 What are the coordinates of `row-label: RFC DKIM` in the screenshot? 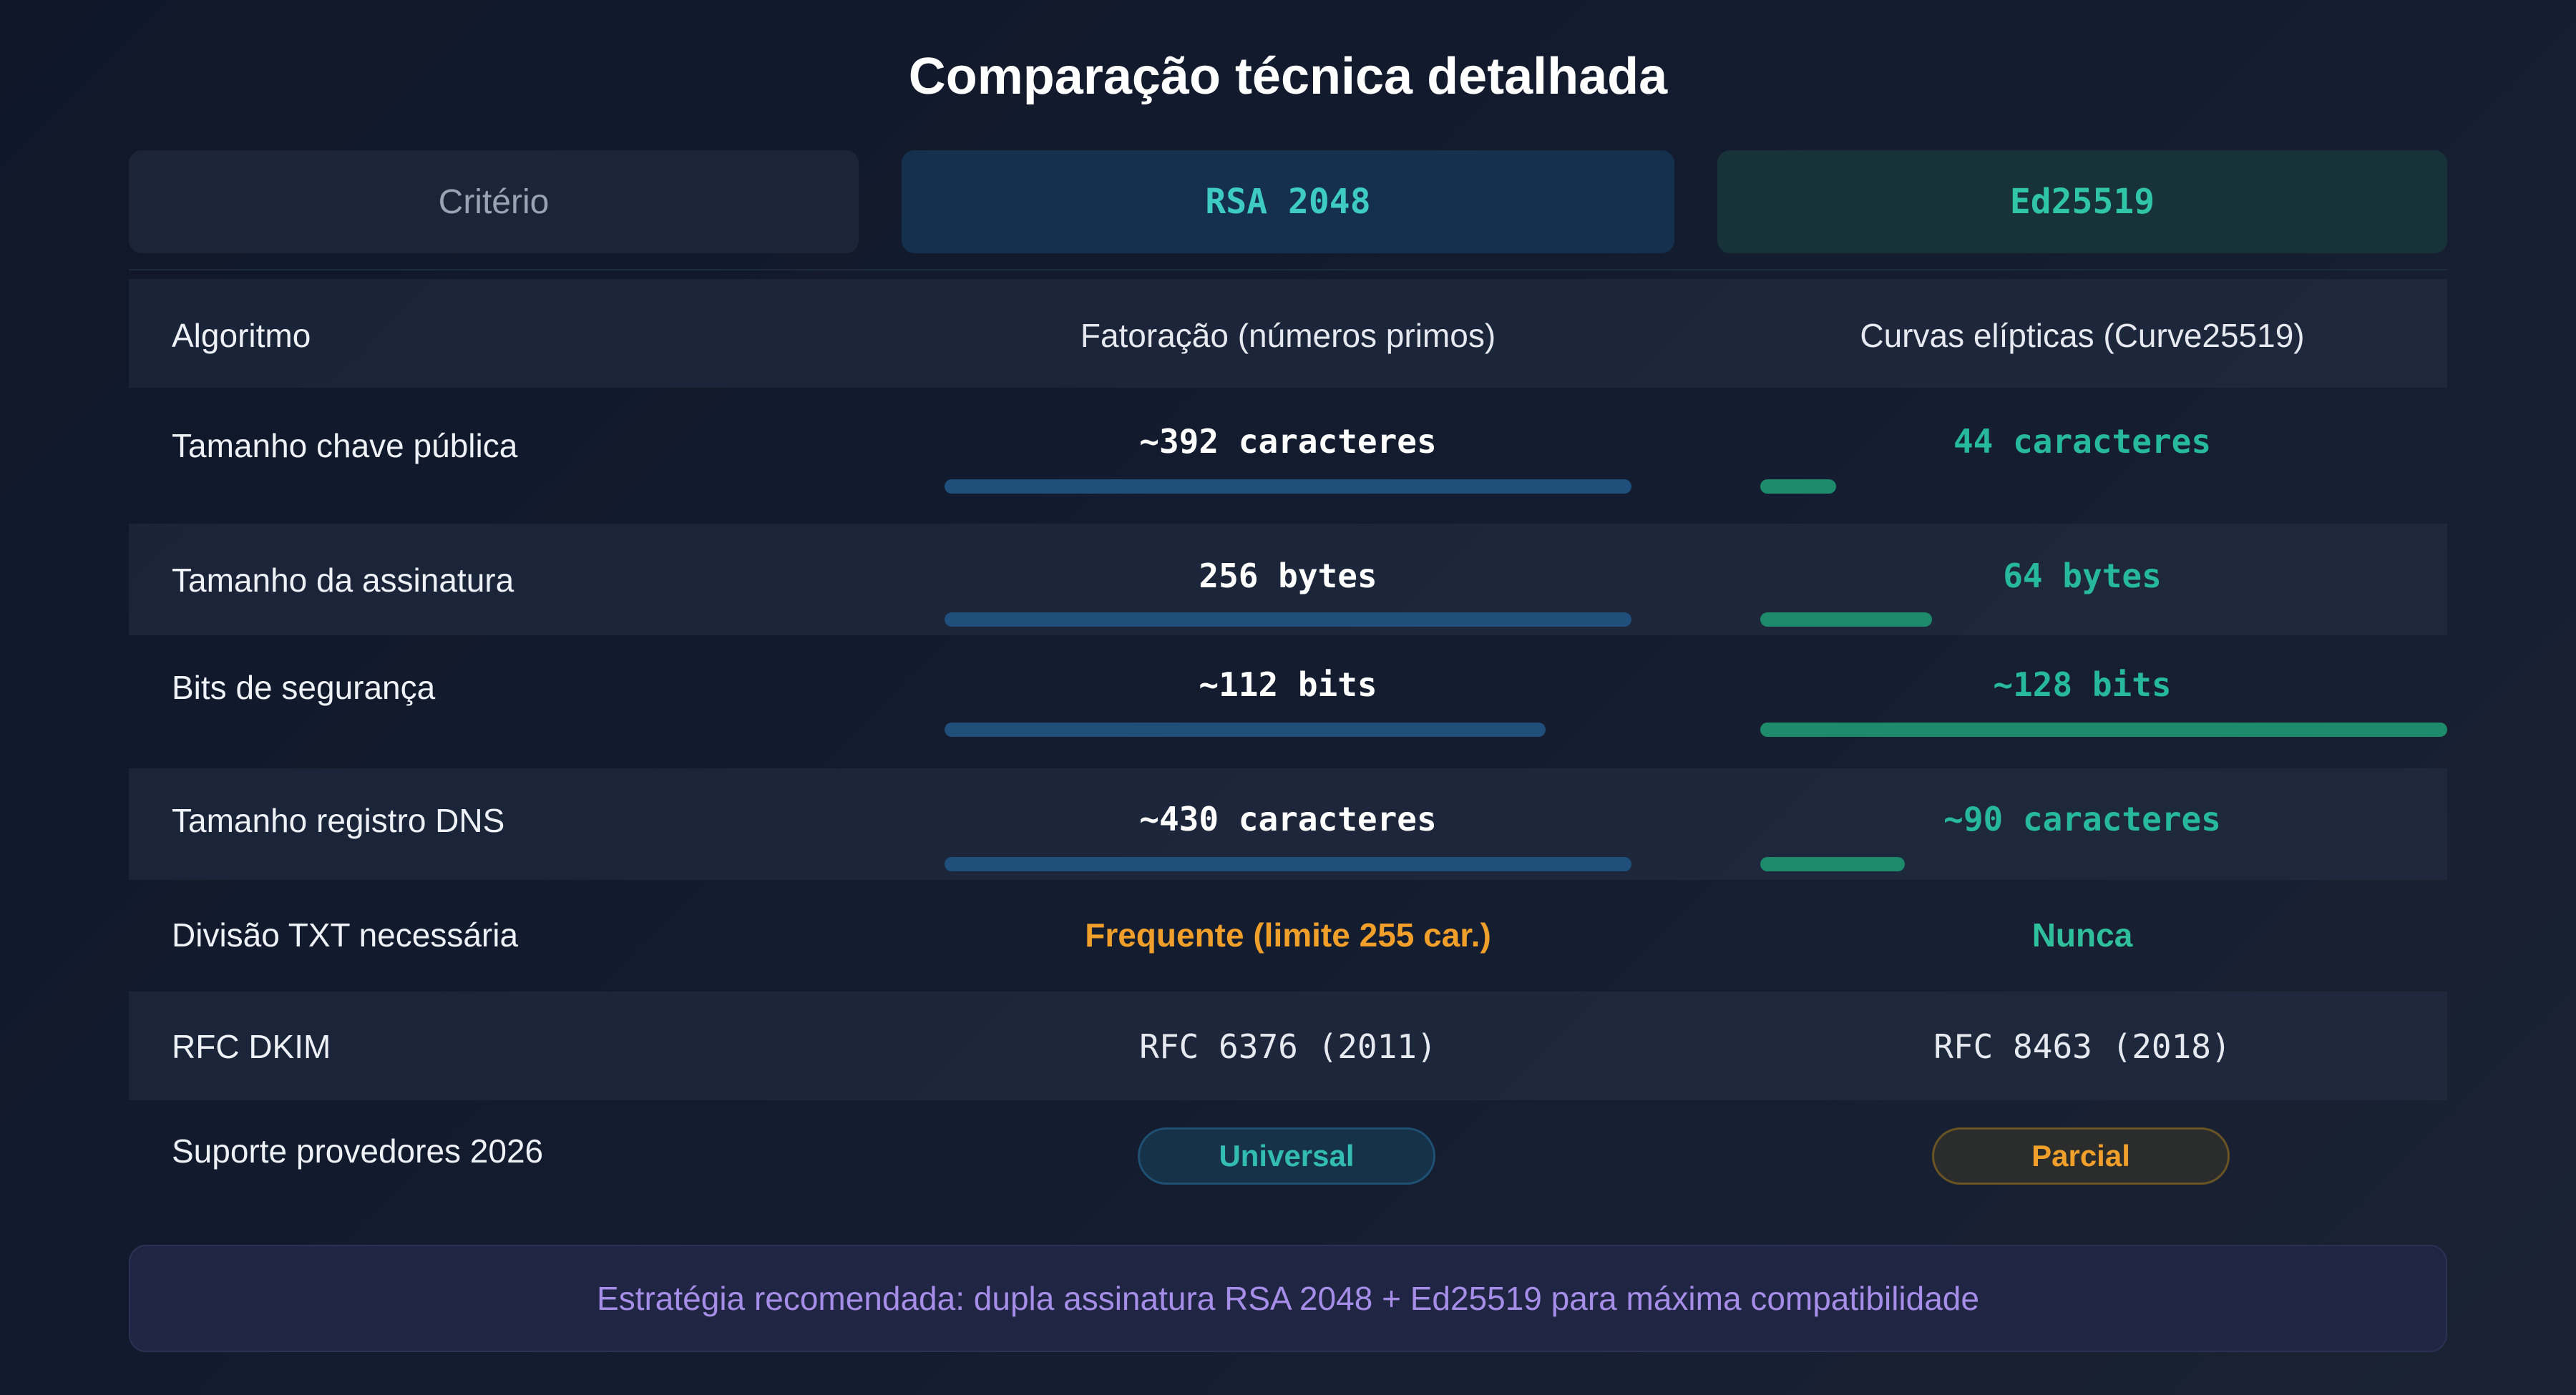 It's located at (251, 1047).